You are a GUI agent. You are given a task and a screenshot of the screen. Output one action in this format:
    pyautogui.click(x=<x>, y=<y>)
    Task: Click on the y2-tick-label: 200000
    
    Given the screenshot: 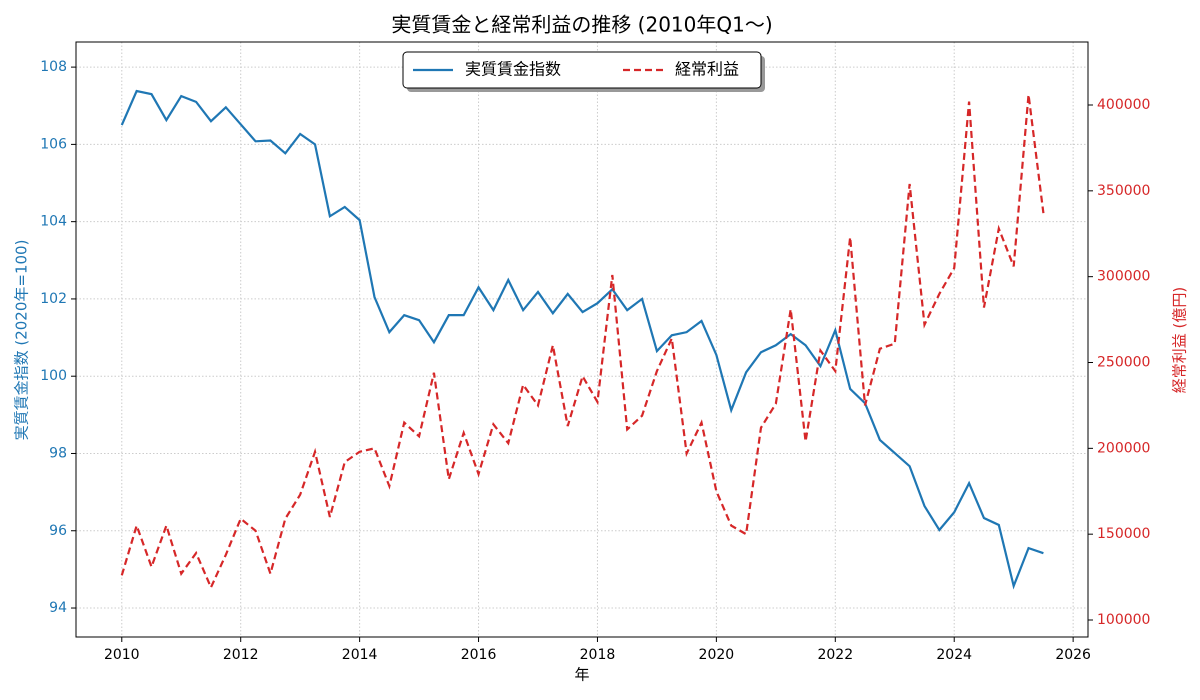 What is the action you would take?
    pyautogui.click(x=1123, y=448)
    